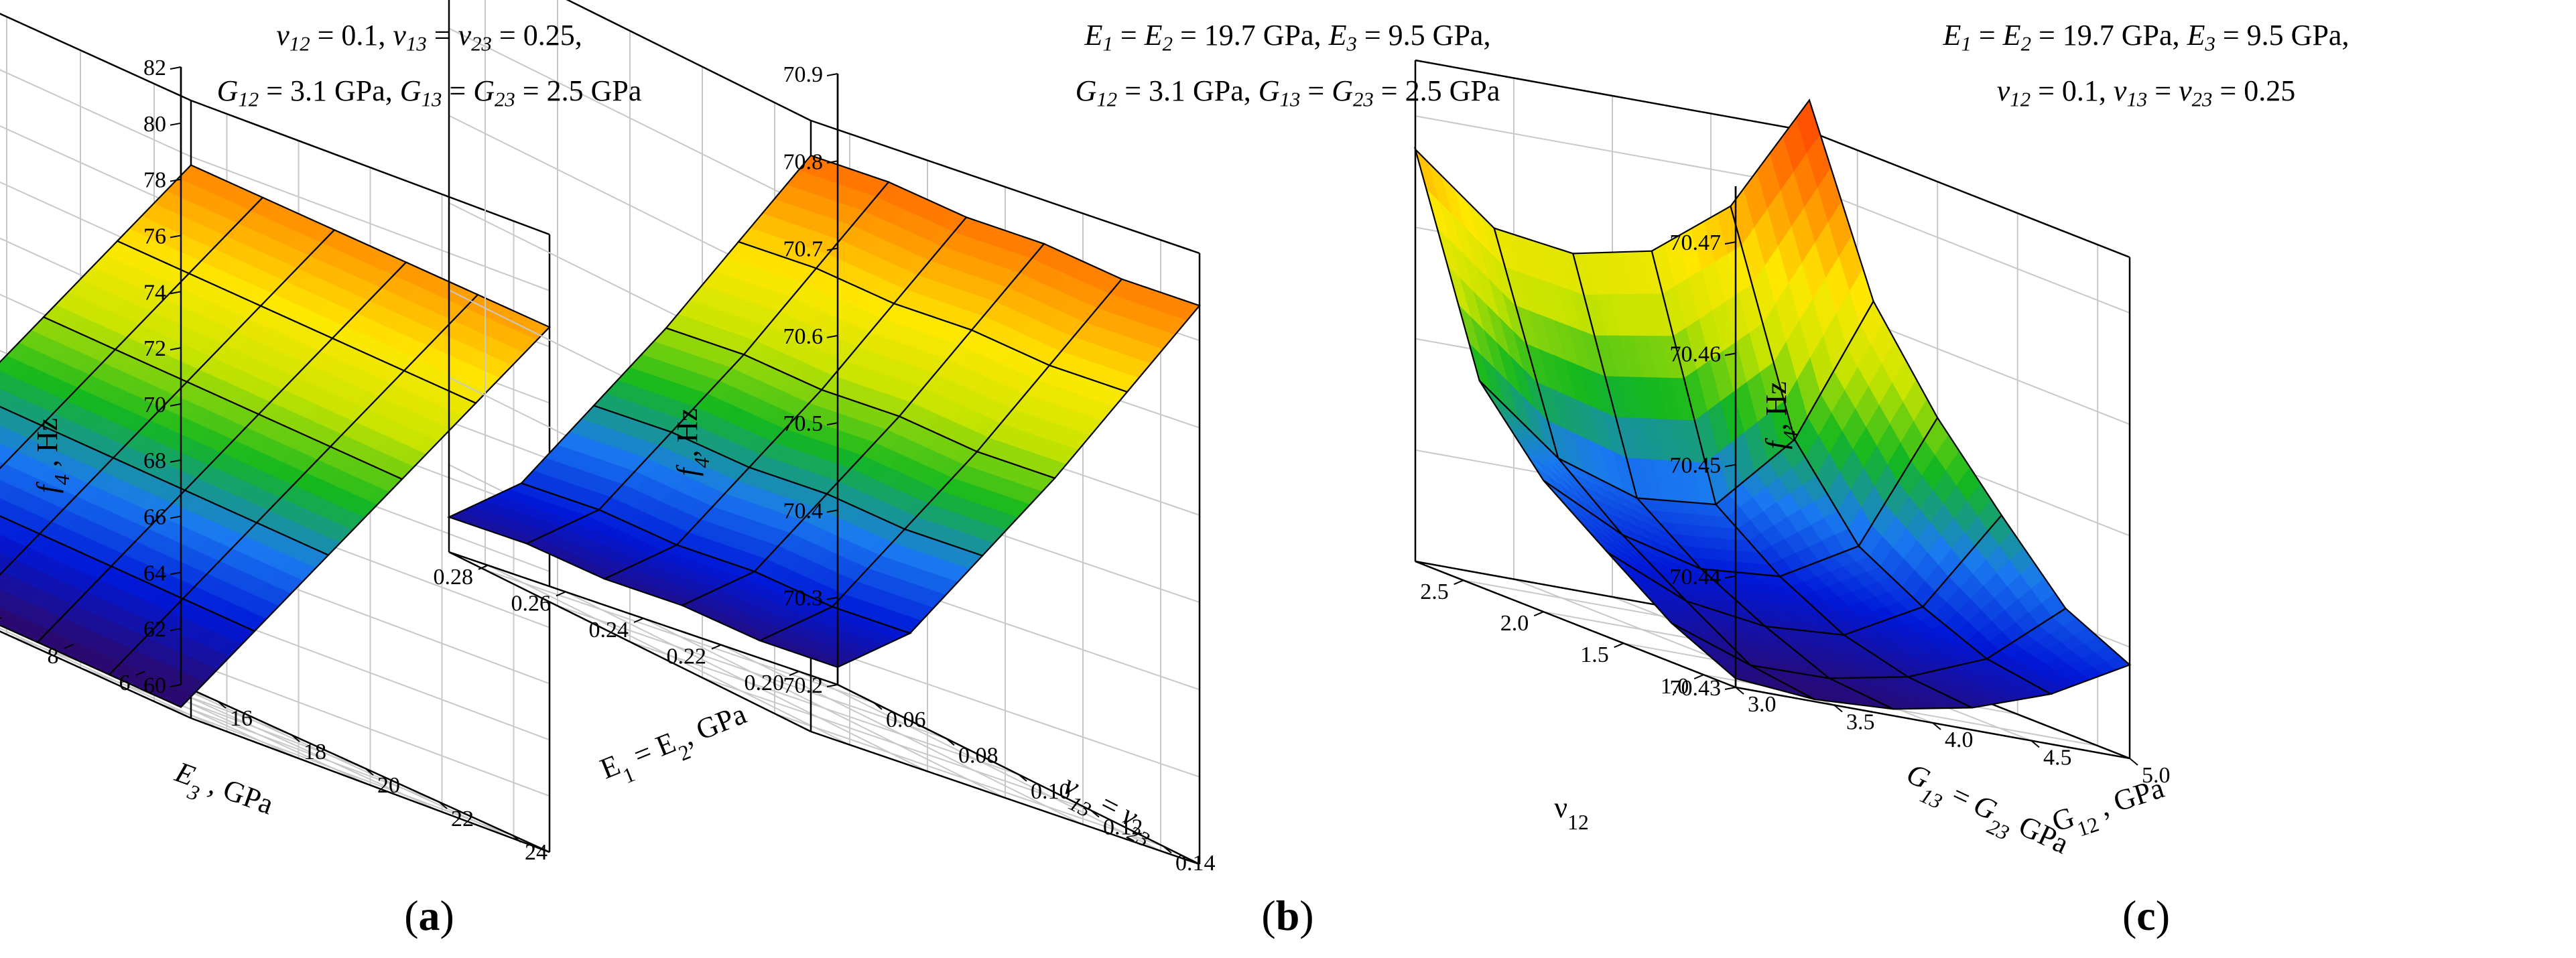 The height and width of the screenshot is (958, 2576). Describe the element at coordinates (1287, 916) in the screenshot. I see `panel-b-label: (b)` at that location.